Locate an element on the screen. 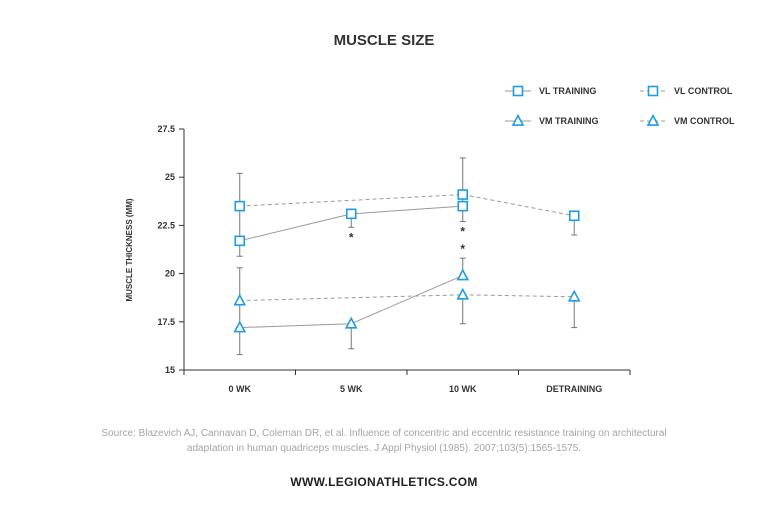 This screenshot has width=768, height=512. legend-item-vl-control: VL CONTROL is located at coordinates (686, 91).